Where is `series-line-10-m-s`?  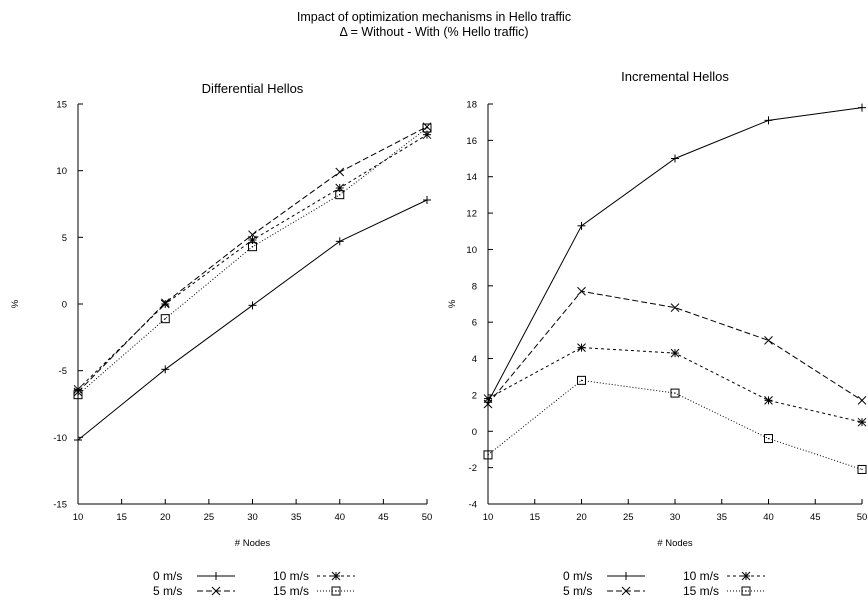
series-line-10-m-s is located at coordinates (675, 385).